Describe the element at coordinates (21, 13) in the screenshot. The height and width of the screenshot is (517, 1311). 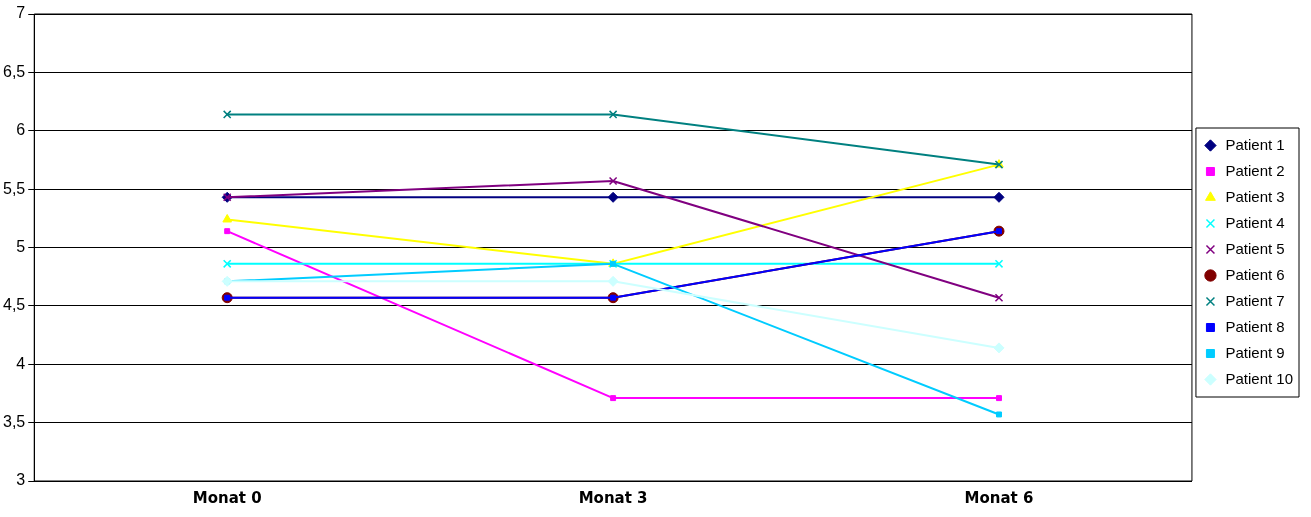
I see `y-tick-label: 7` at that location.